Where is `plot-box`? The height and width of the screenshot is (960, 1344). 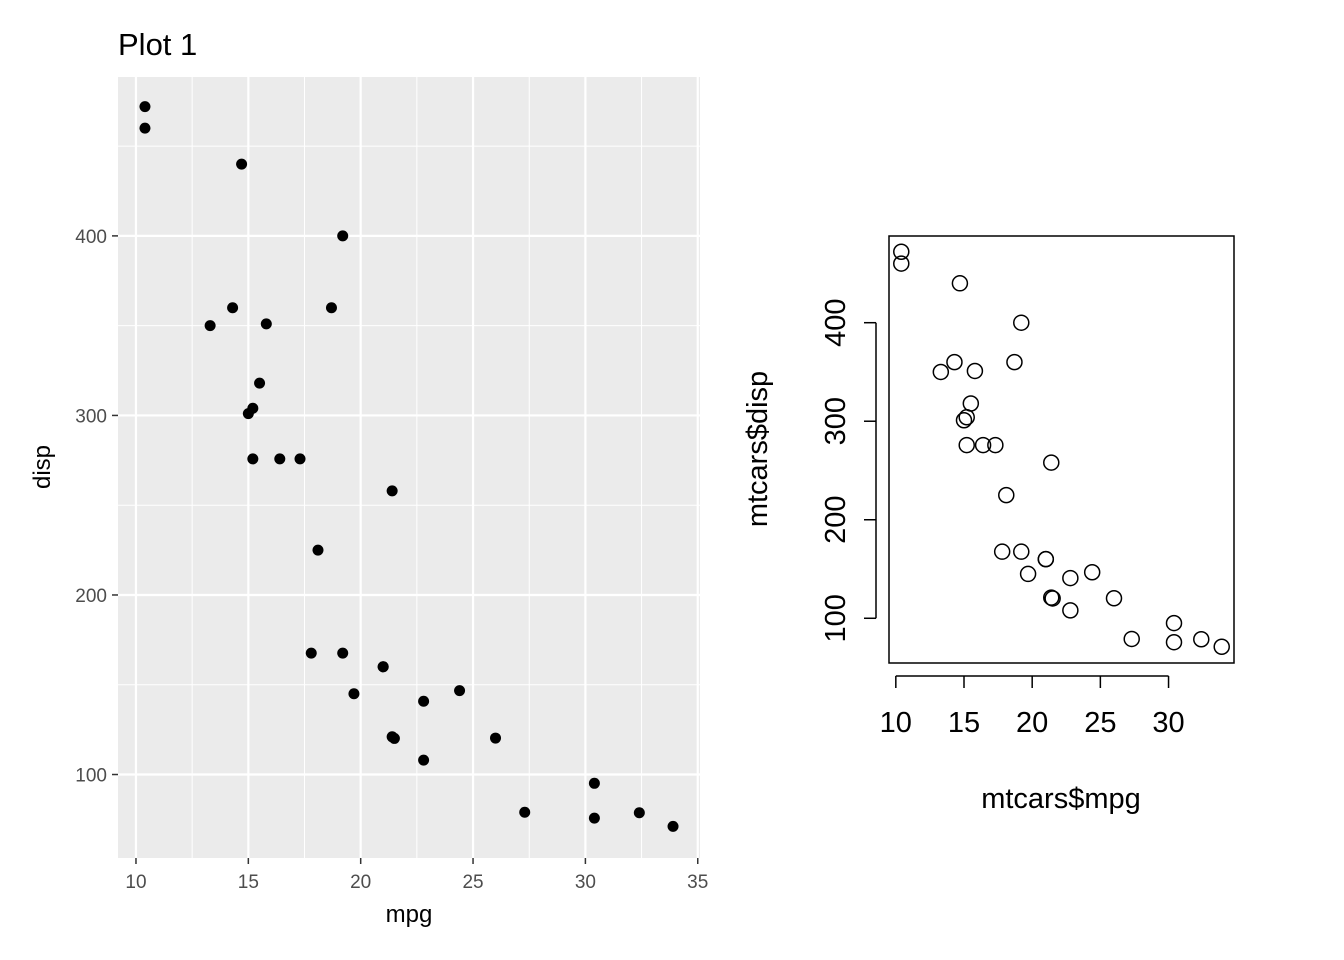
plot-box is located at coordinates (1061, 449).